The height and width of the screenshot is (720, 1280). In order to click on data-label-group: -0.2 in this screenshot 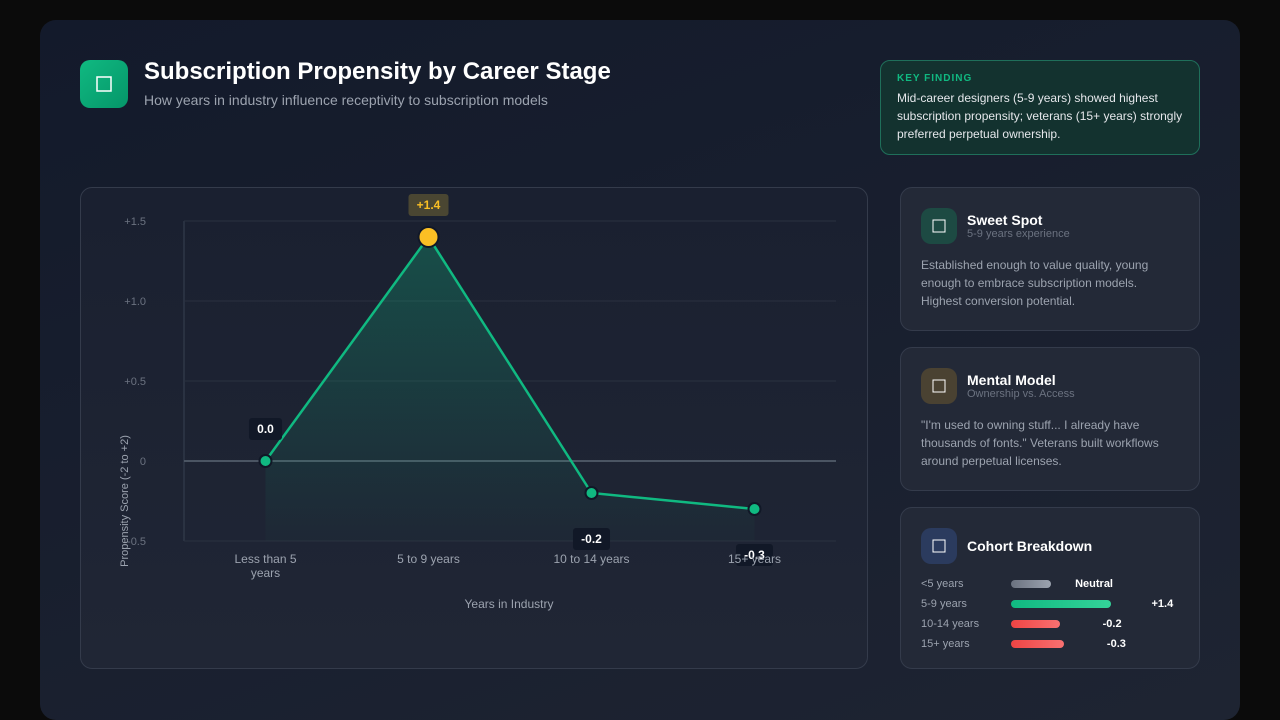, I will do `click(591, 539)`.